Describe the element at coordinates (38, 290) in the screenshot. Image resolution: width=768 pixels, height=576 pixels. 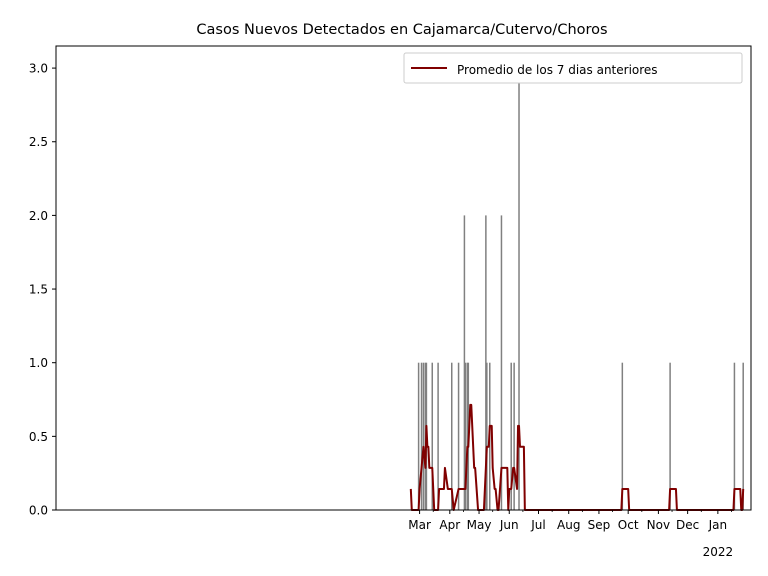
I see `y-tick-label: 1.5` at that location.